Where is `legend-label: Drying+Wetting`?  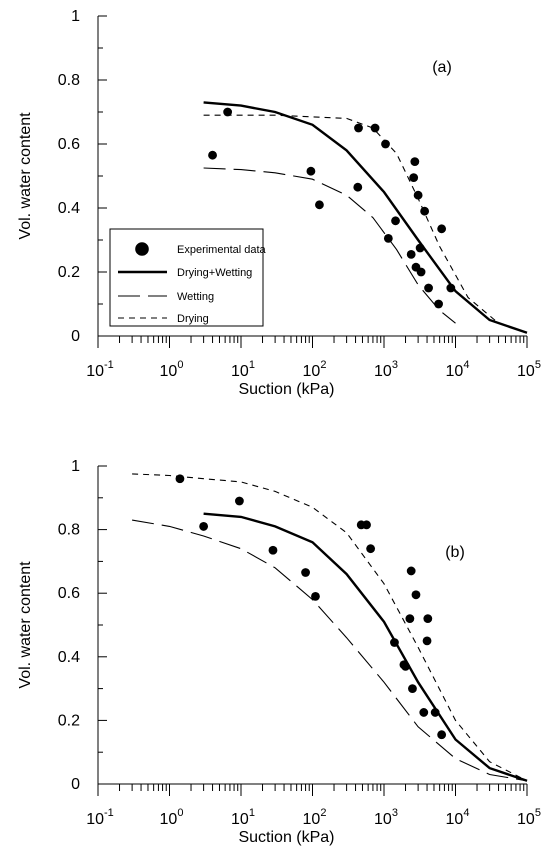
legend-label: Drying+Wetting is located at coordinates (214, 273).